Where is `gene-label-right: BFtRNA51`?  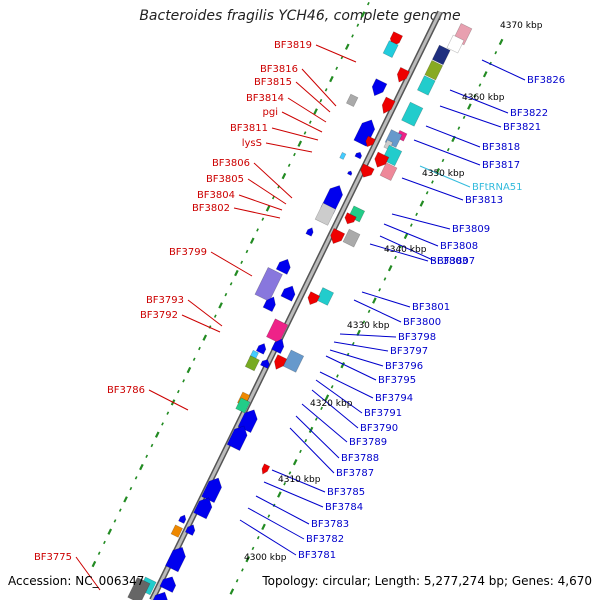
gene-label-right: BFtRNA51 is located at coordinates (497, 187).